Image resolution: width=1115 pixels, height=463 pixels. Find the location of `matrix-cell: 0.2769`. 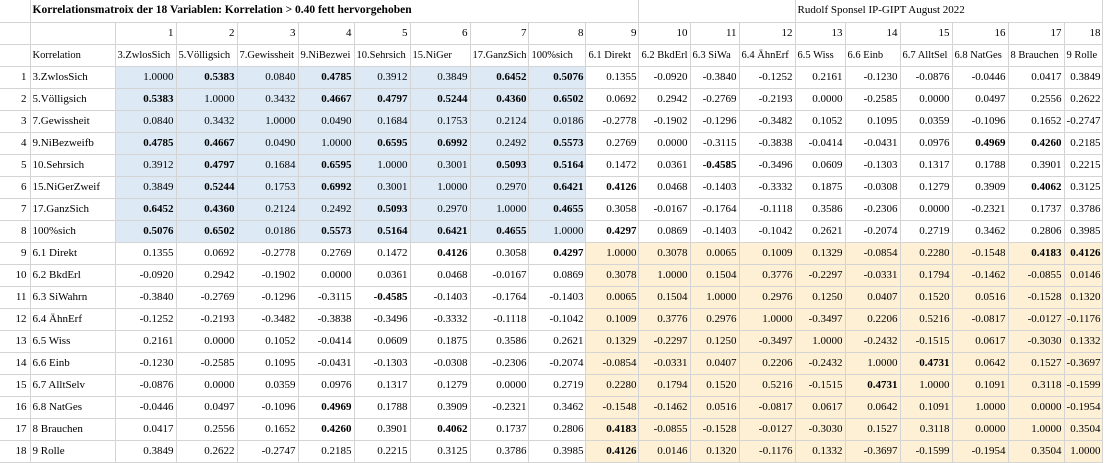

matrix-cell: 0.2769 is located at coordinates (326, 253).